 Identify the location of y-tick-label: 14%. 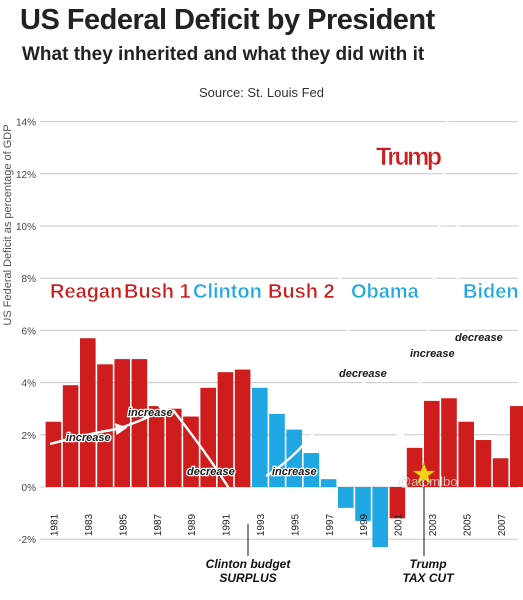
(26, 123).